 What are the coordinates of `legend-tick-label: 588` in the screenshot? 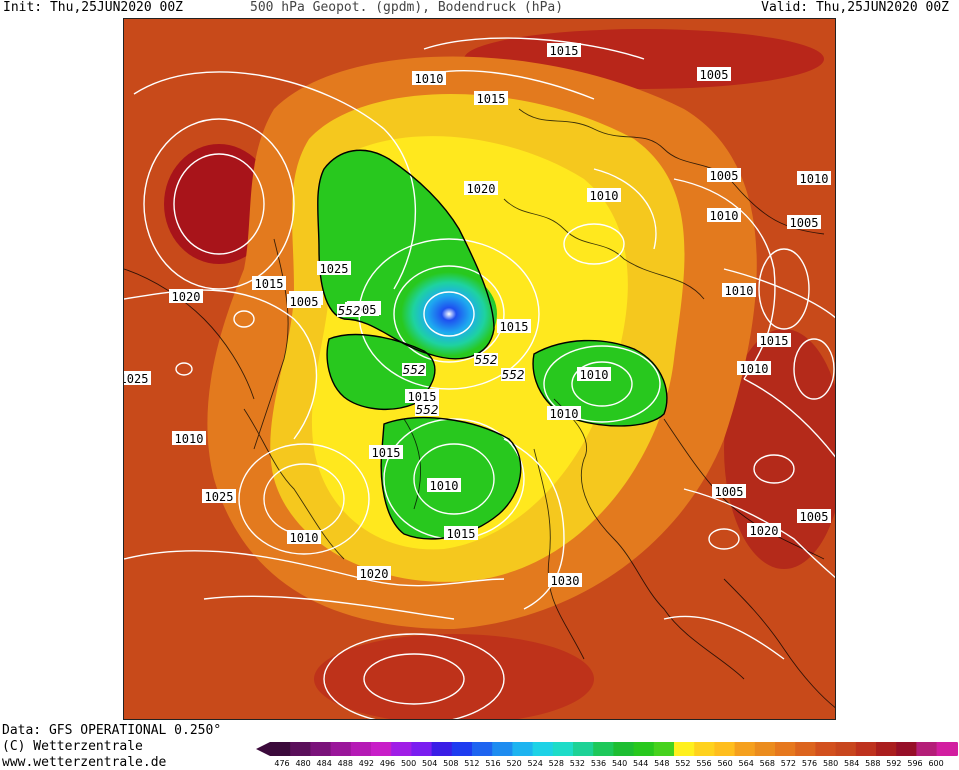 It's located at (873, 763).